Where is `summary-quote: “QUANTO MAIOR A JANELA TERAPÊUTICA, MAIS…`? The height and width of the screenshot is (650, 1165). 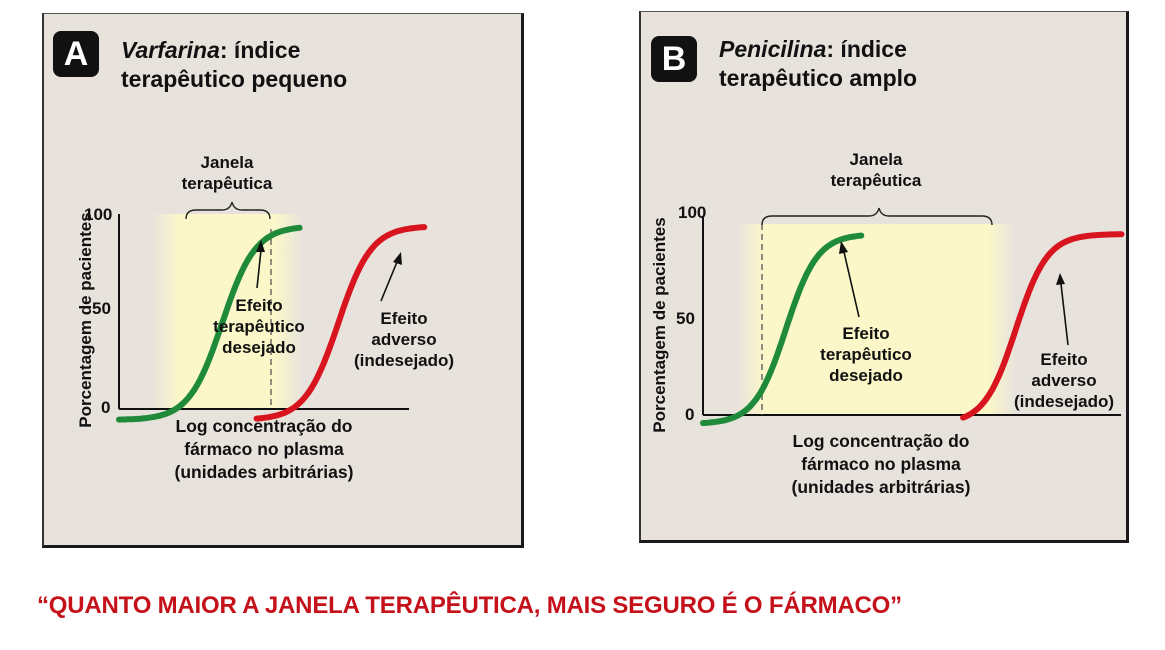 summary-quote: “QUANTO MAIOR A JANELA TERAPÊUTICA, MAIS… is located at coordinates (469, 605).